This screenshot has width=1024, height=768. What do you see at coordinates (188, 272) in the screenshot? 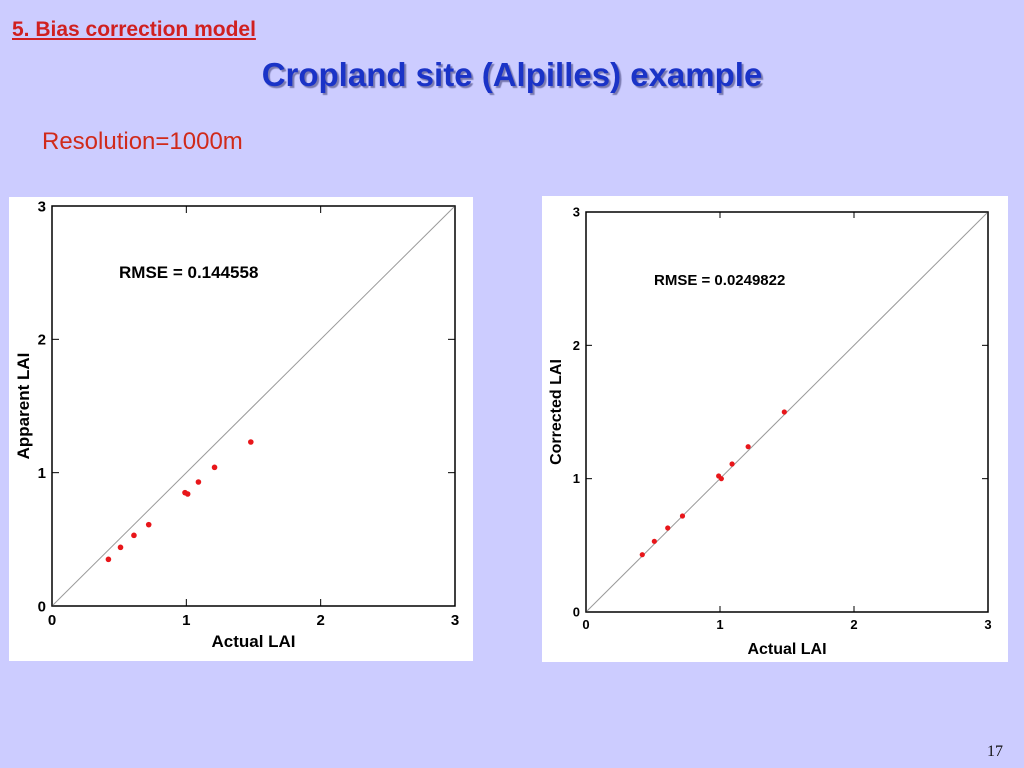
I see `left-rmse-annotation: RMSE = 0.144558` at bounding box center [188, 272].